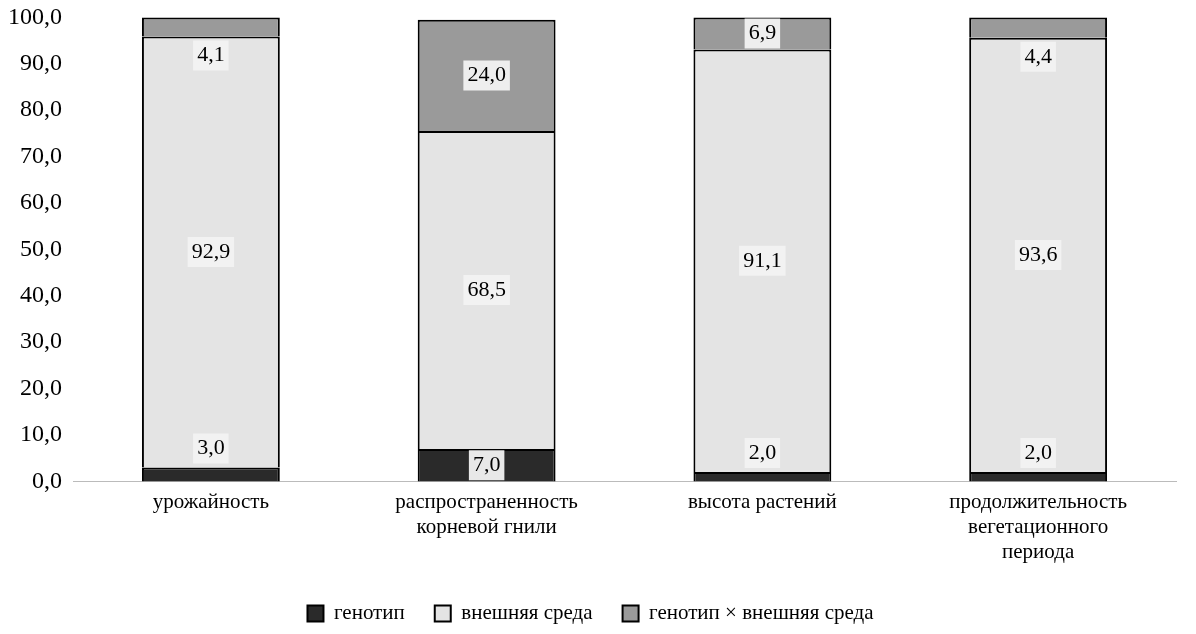 Image resolution: width=1196 pixels, height=634 pixels. I want to click on y-tick-label: 30,0, so click(41, 340).